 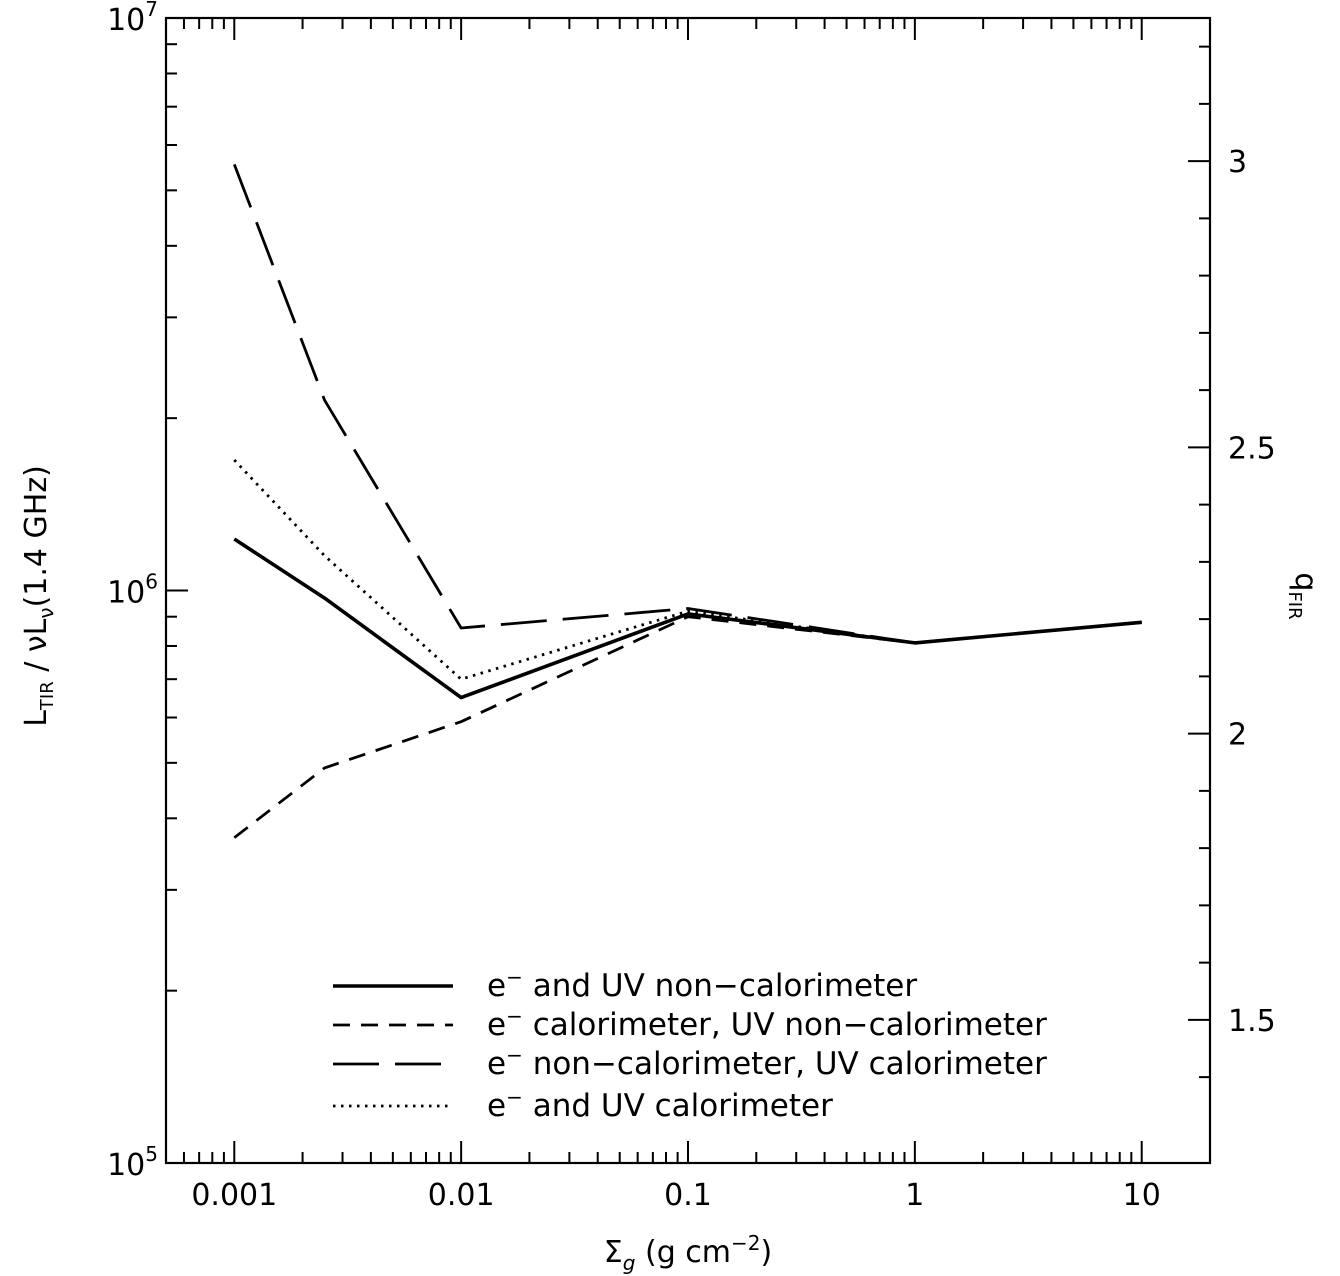 What do you see at coordinates (461, 1195) in the screenshot?
I see `x-tick-label: 0.01` at bounding box center [461, 1195].